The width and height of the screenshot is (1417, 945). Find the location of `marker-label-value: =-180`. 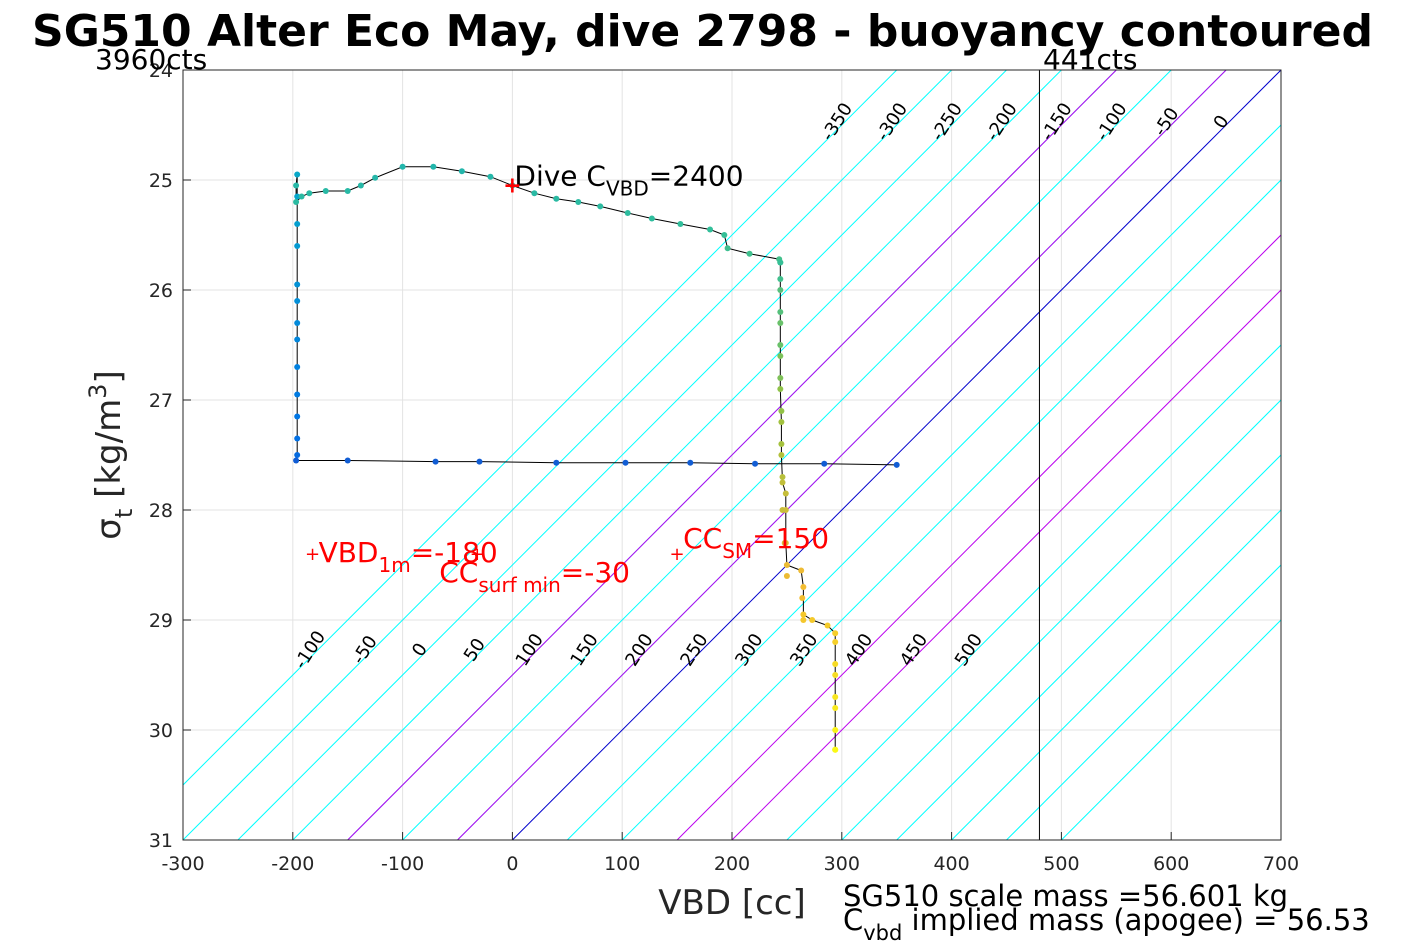

marker-label-value: =-180 is located at coordinates (454, 552).